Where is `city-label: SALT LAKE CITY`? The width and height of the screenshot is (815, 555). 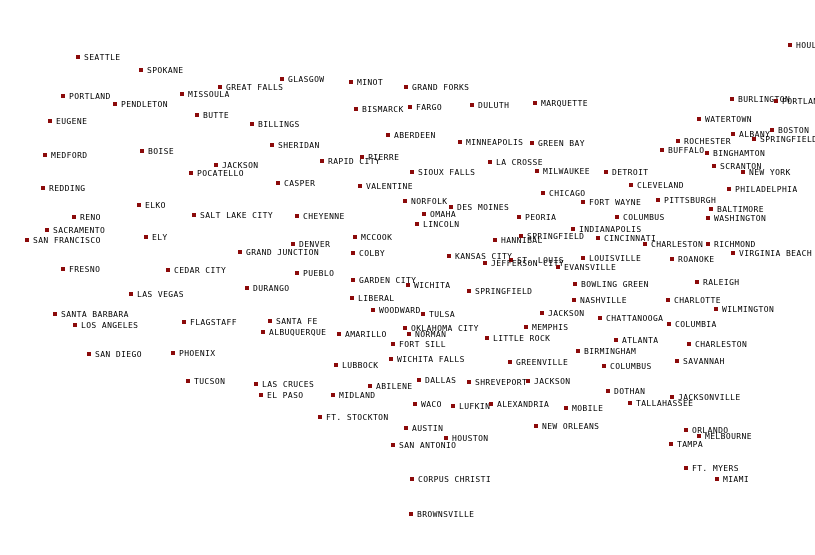
city-label: SALT LAKE CITY is located at coordinates (236, 215).